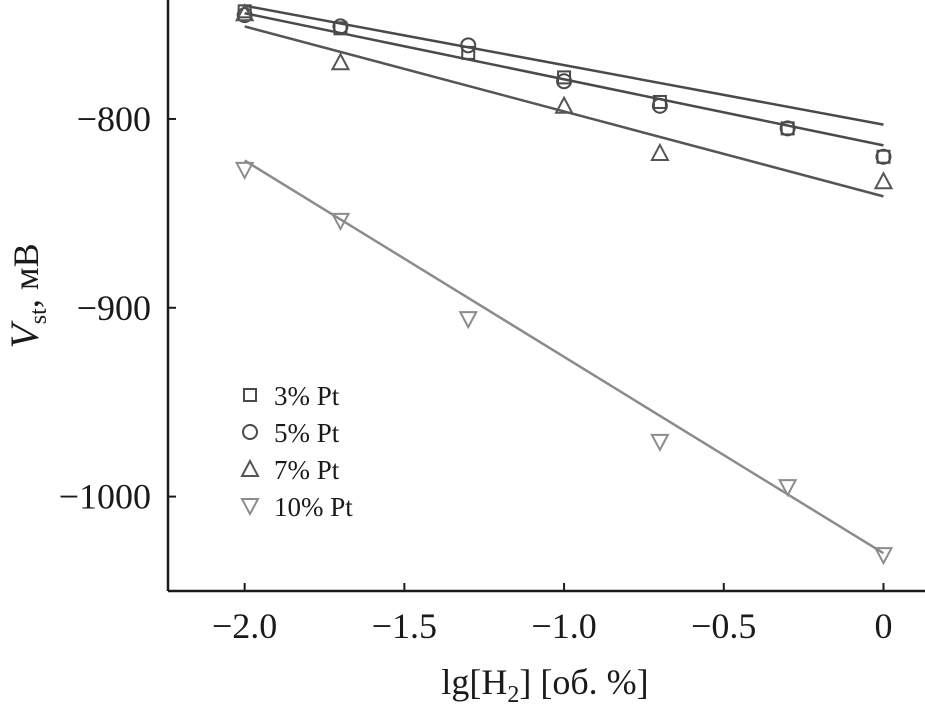 The image size is (925, 711). Describe the element at coordinates (307, 396) in the screenshot. I see `legend-label: 3% Pt` at that location.